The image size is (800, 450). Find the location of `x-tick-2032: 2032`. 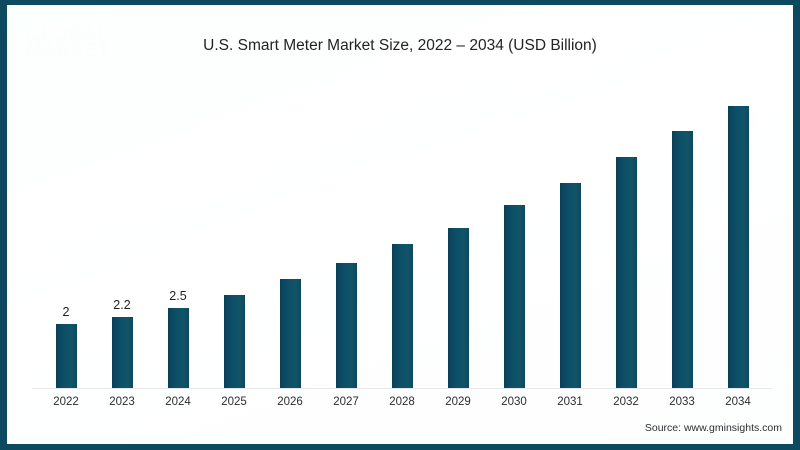

x-tick-2032: 2032 is located at coordinates (626, 402).